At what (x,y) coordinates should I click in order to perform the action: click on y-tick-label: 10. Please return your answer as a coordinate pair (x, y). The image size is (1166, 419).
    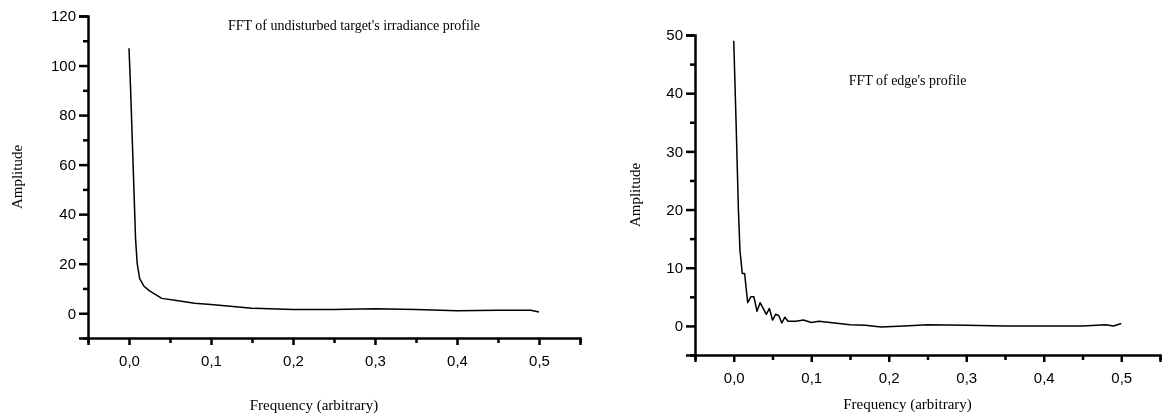
    Looking at the image, I should click on (674, 268).